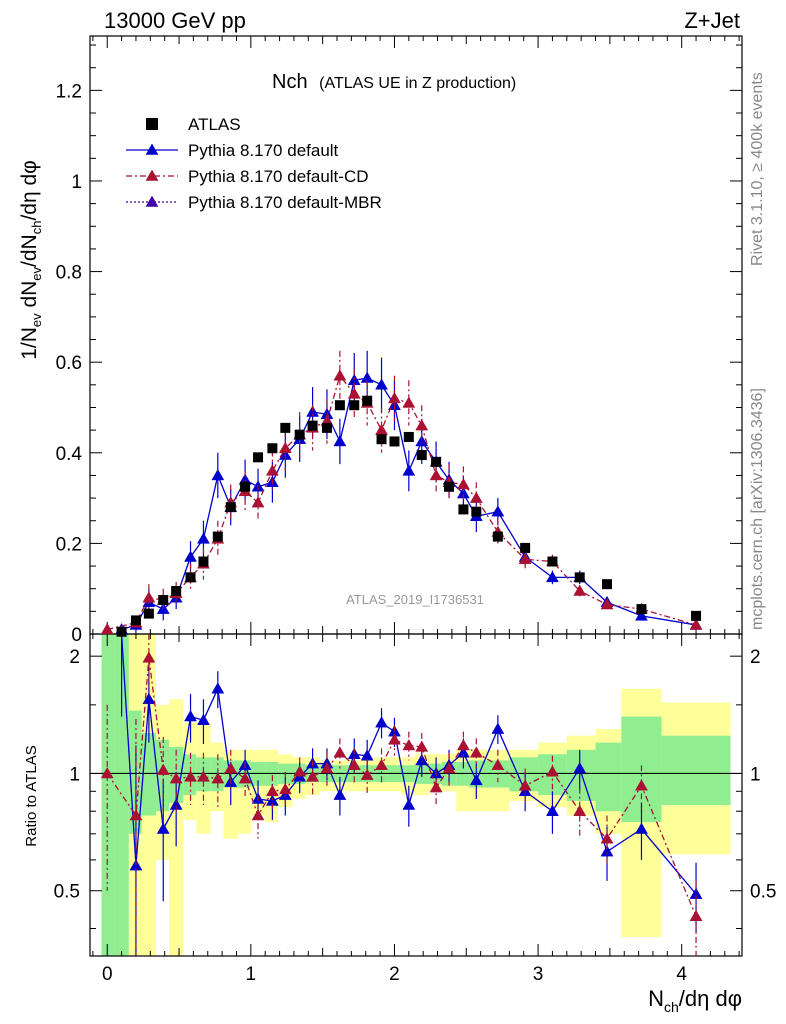  What do you see at coordinates (417, 83) in the screenshot?
I see `chart-title-sub: (ATLAS UE in Z production)` at bounding box center [417, 83].